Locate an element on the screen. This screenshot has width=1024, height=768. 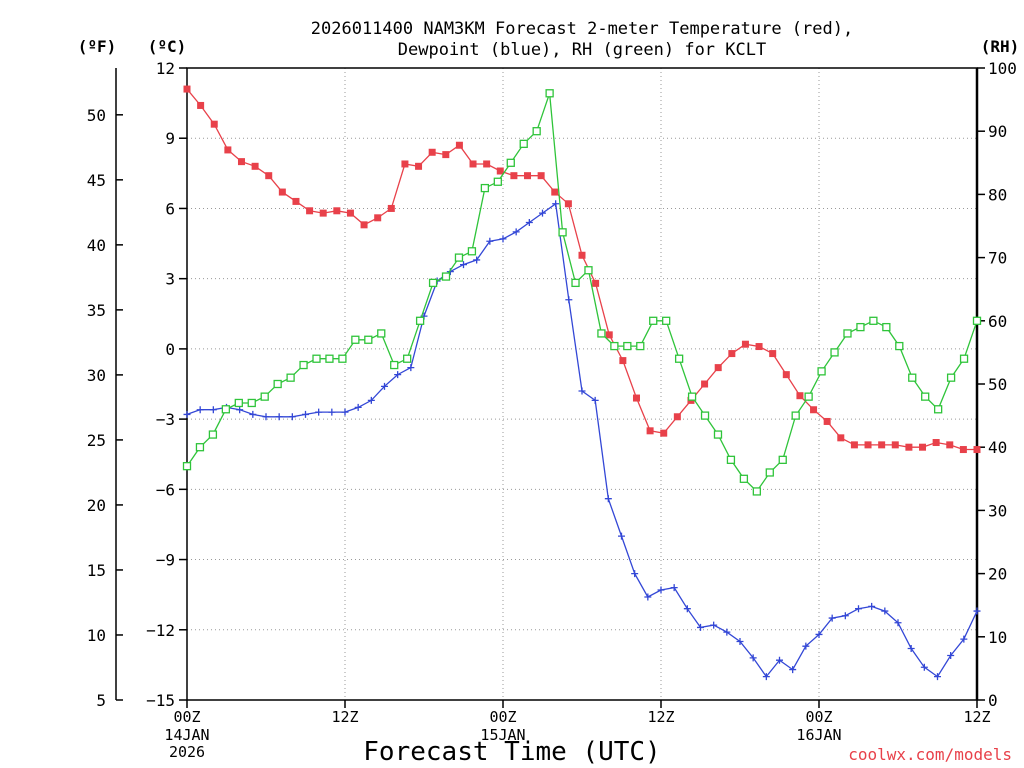
x-tick-label: 00Z is located at coordinates (502, 717).